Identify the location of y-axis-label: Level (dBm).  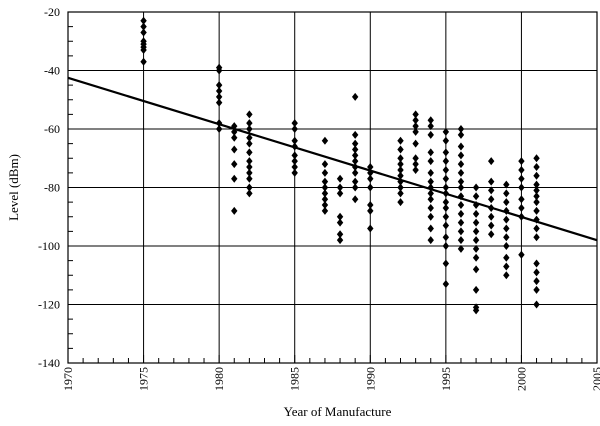
(13, 187).